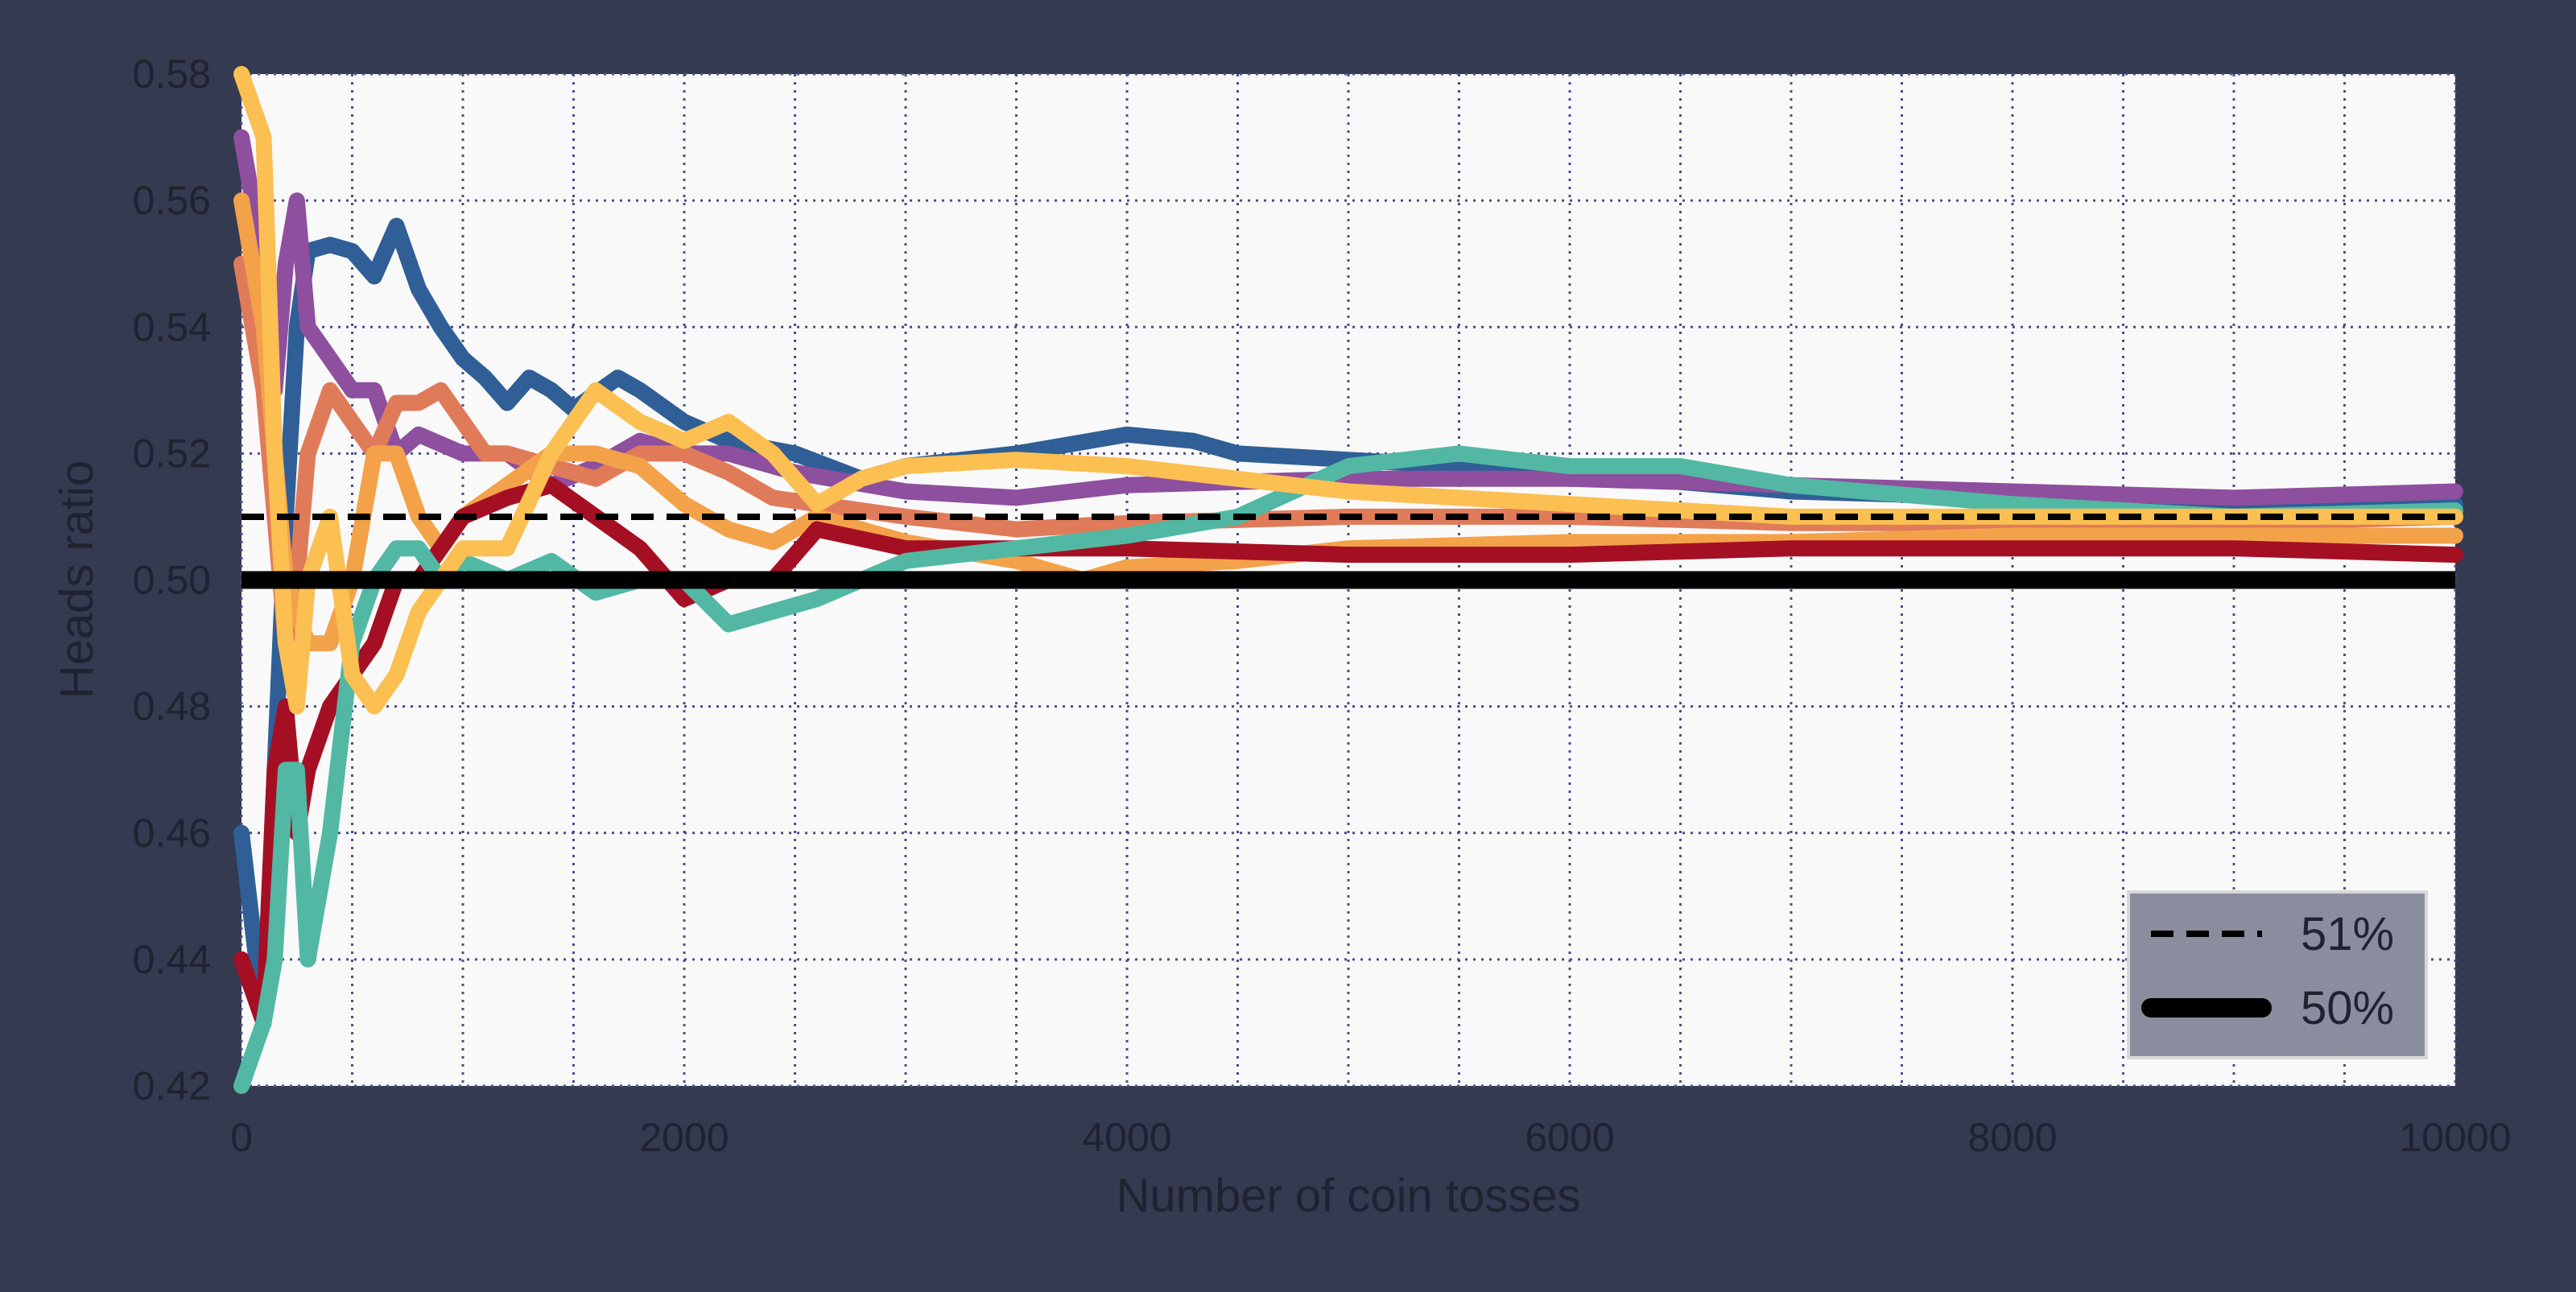 The width and height of the screenshot is (2576, 1292). I want to click on y-tick-label: 0.44, so click(172, 959).